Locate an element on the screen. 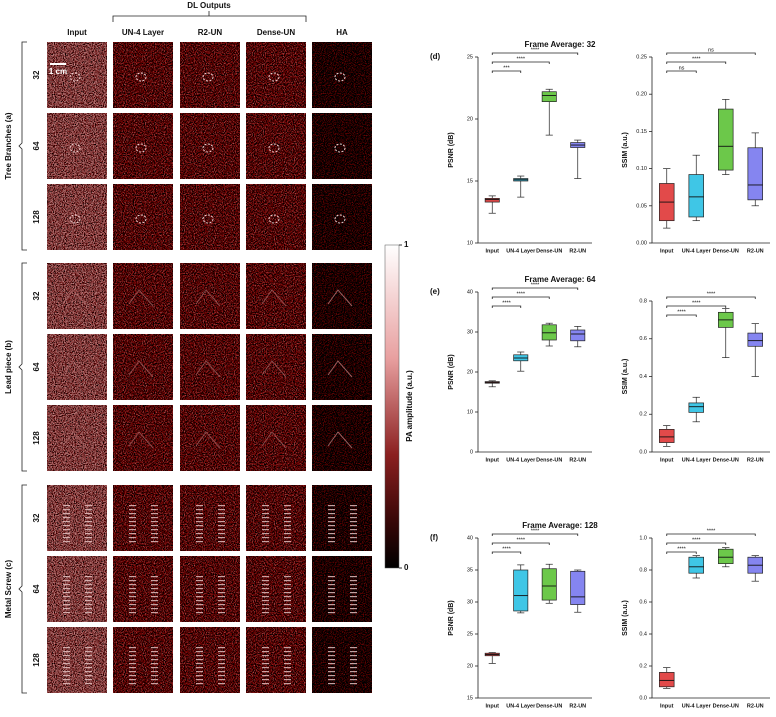 This screenshot has width=776, height=717. y-axis-label: SSIM (a.u.) is located at coordinates (625, 150).